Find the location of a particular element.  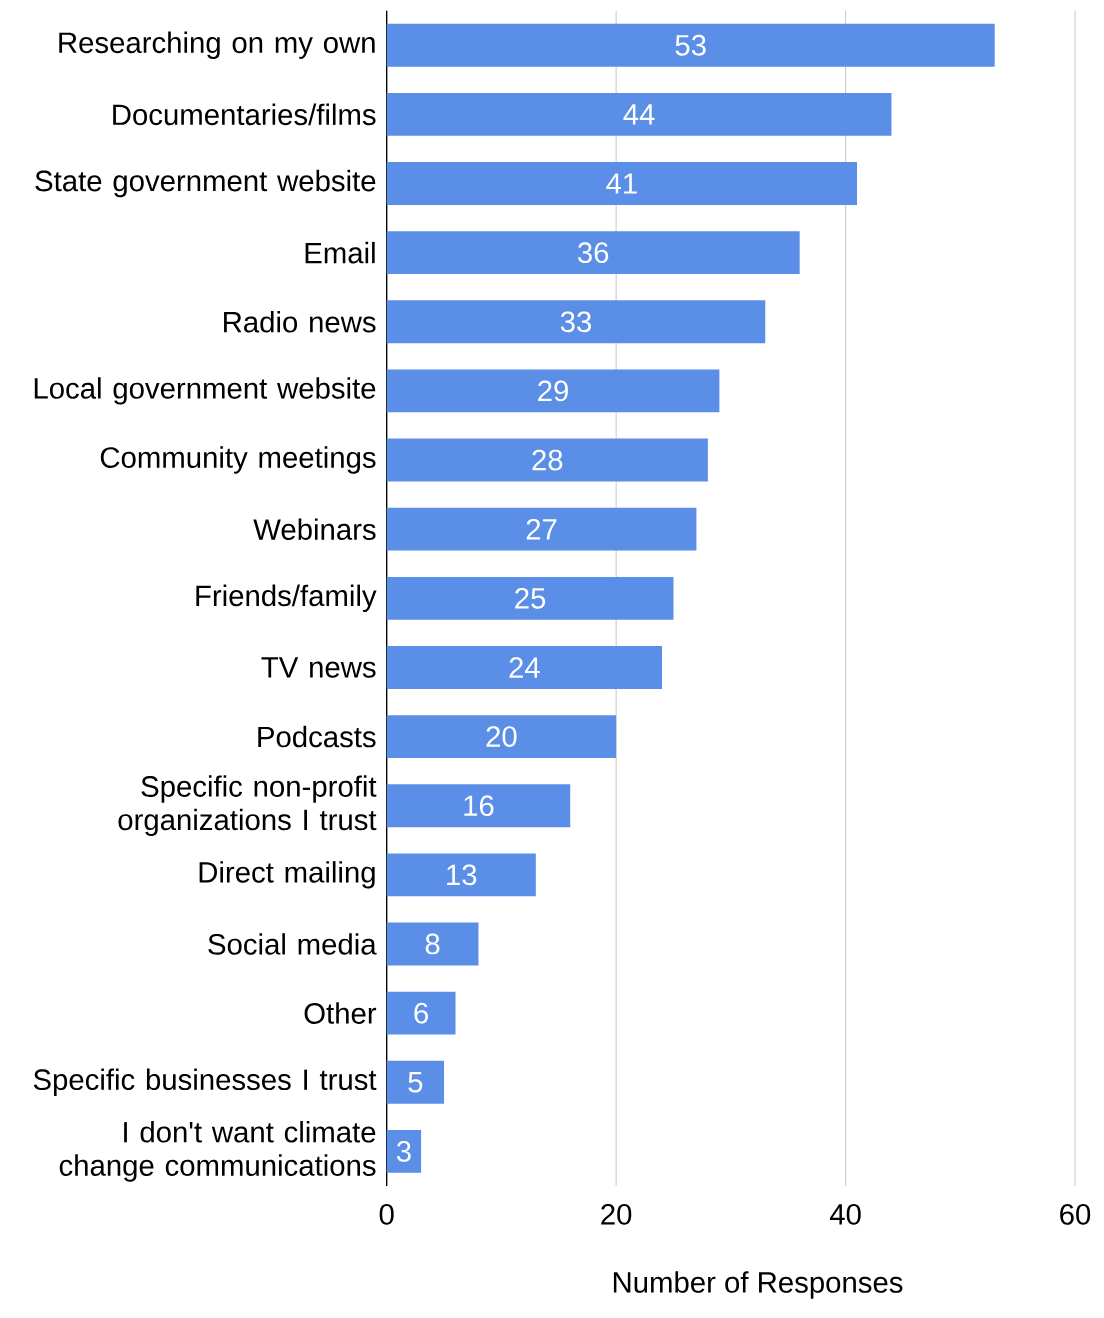

data-label: 28 is located at coordinates (547, 460).